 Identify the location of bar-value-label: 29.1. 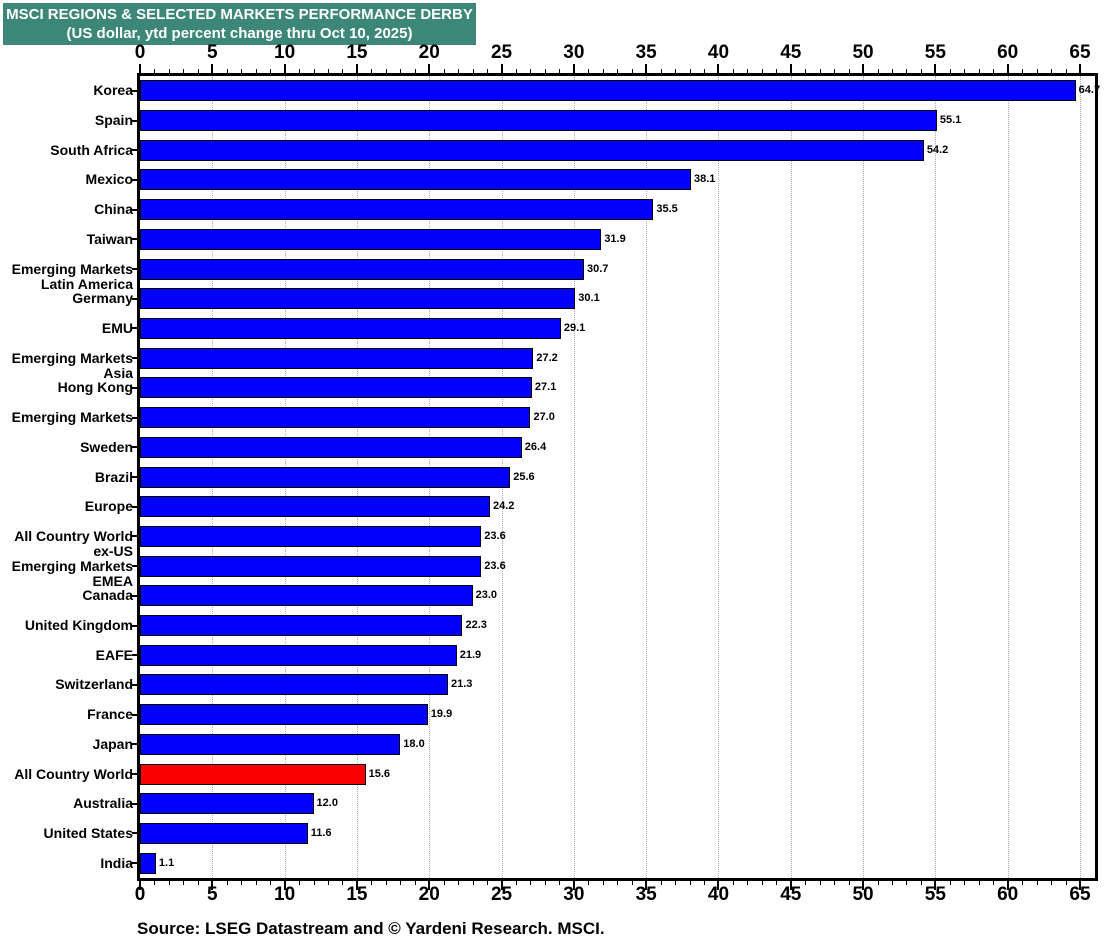
(574, 327).